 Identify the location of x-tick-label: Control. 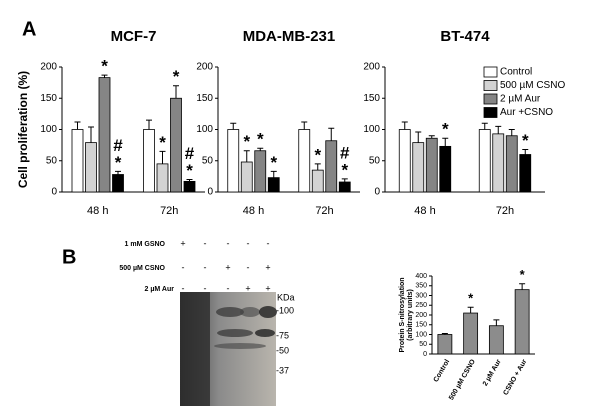
(442, 370).